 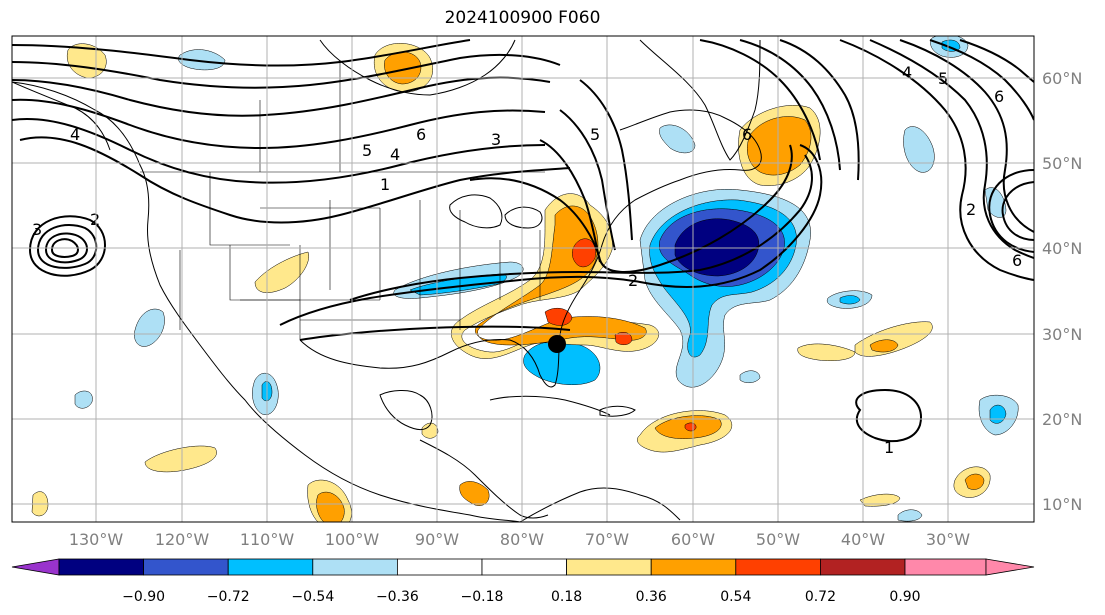 I want to click on colorbar-tick-label: −0.36, so click(x=397, y=597).